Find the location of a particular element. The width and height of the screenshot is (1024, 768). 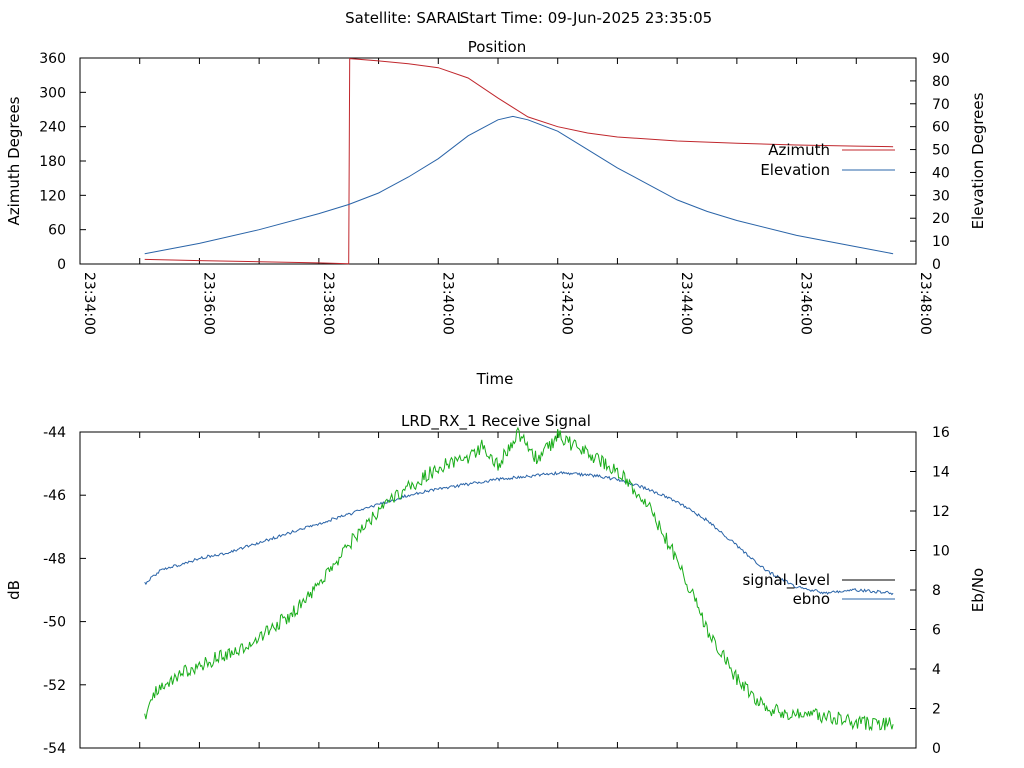

right-tick-label: 12 is located at coordinates (941, 512).